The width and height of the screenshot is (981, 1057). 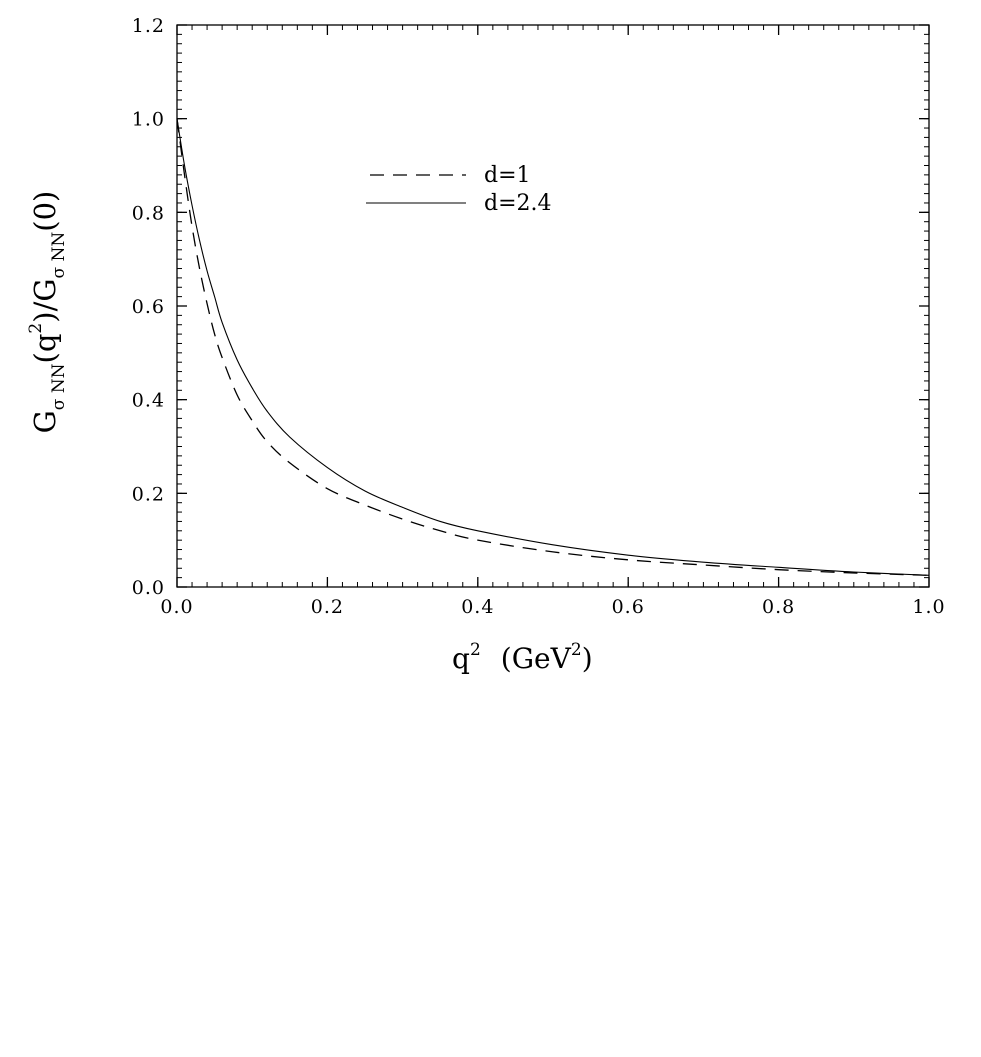 I want to click on x-axis-title-unit-sup: 2, so click(x=576, y=650).